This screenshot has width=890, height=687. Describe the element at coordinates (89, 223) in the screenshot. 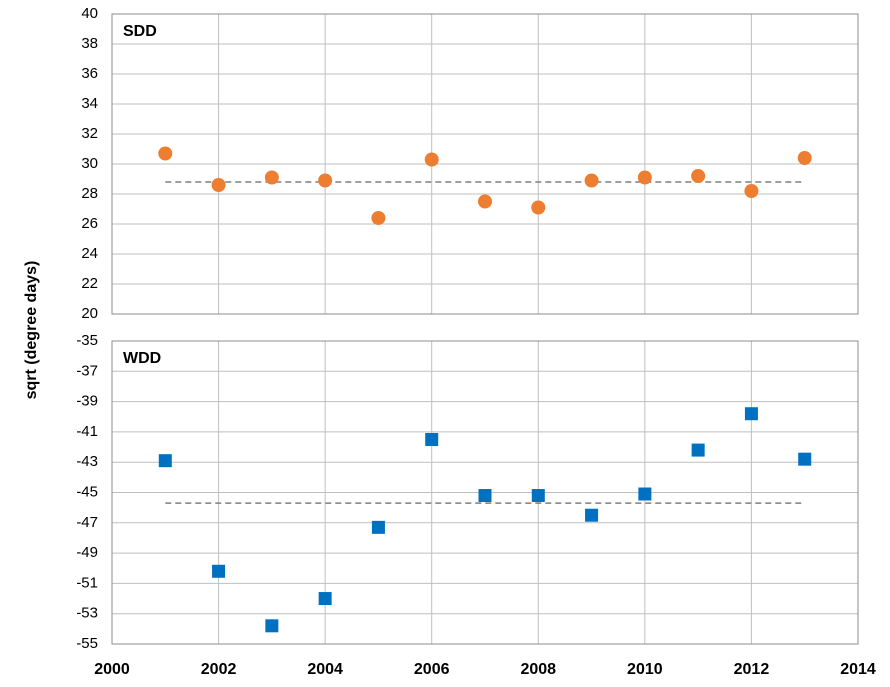

I see `y-tick-label: 26` at that location.